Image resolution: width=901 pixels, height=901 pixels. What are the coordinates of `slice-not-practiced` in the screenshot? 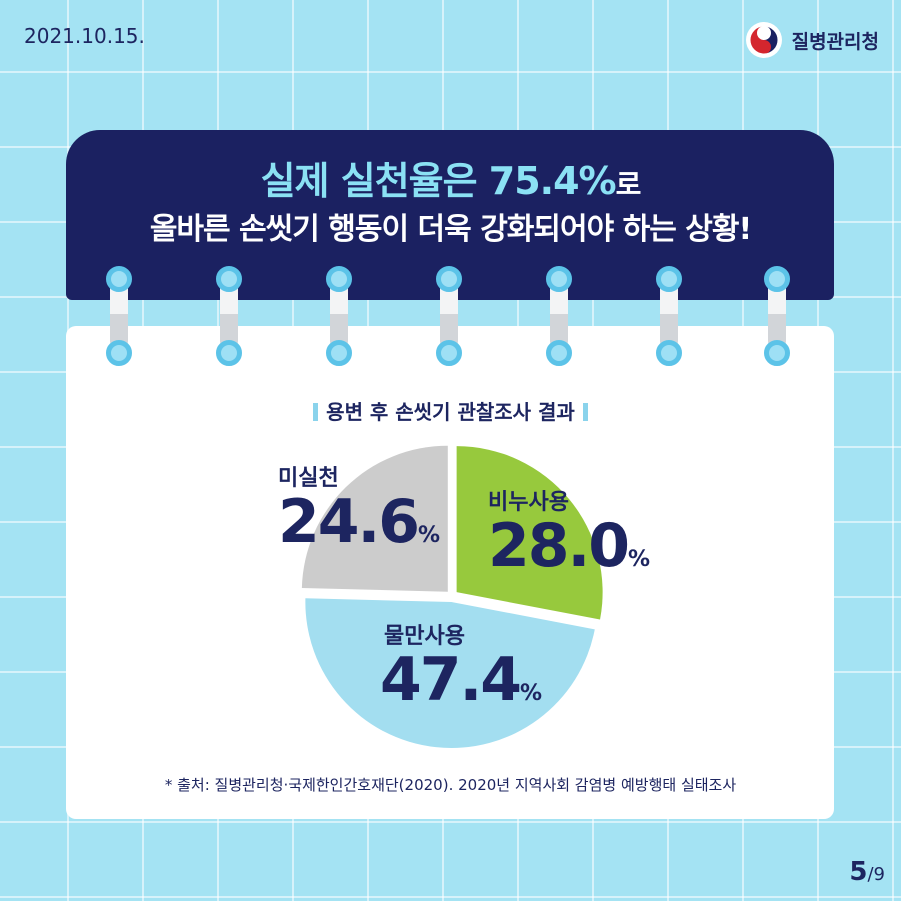 It's located at (374, 518).